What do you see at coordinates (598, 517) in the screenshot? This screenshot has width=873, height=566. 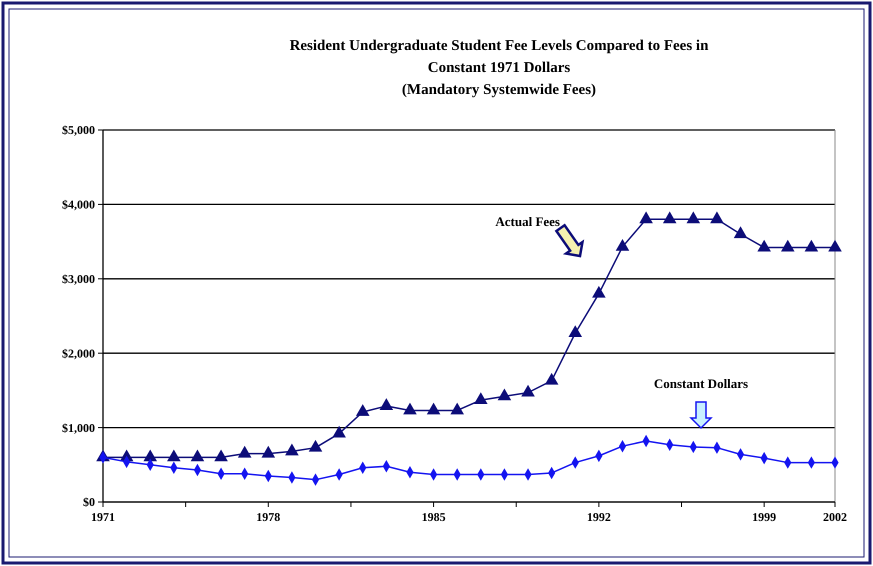 I see `x-tick-label: 1992` at bounding box center [598, 517].